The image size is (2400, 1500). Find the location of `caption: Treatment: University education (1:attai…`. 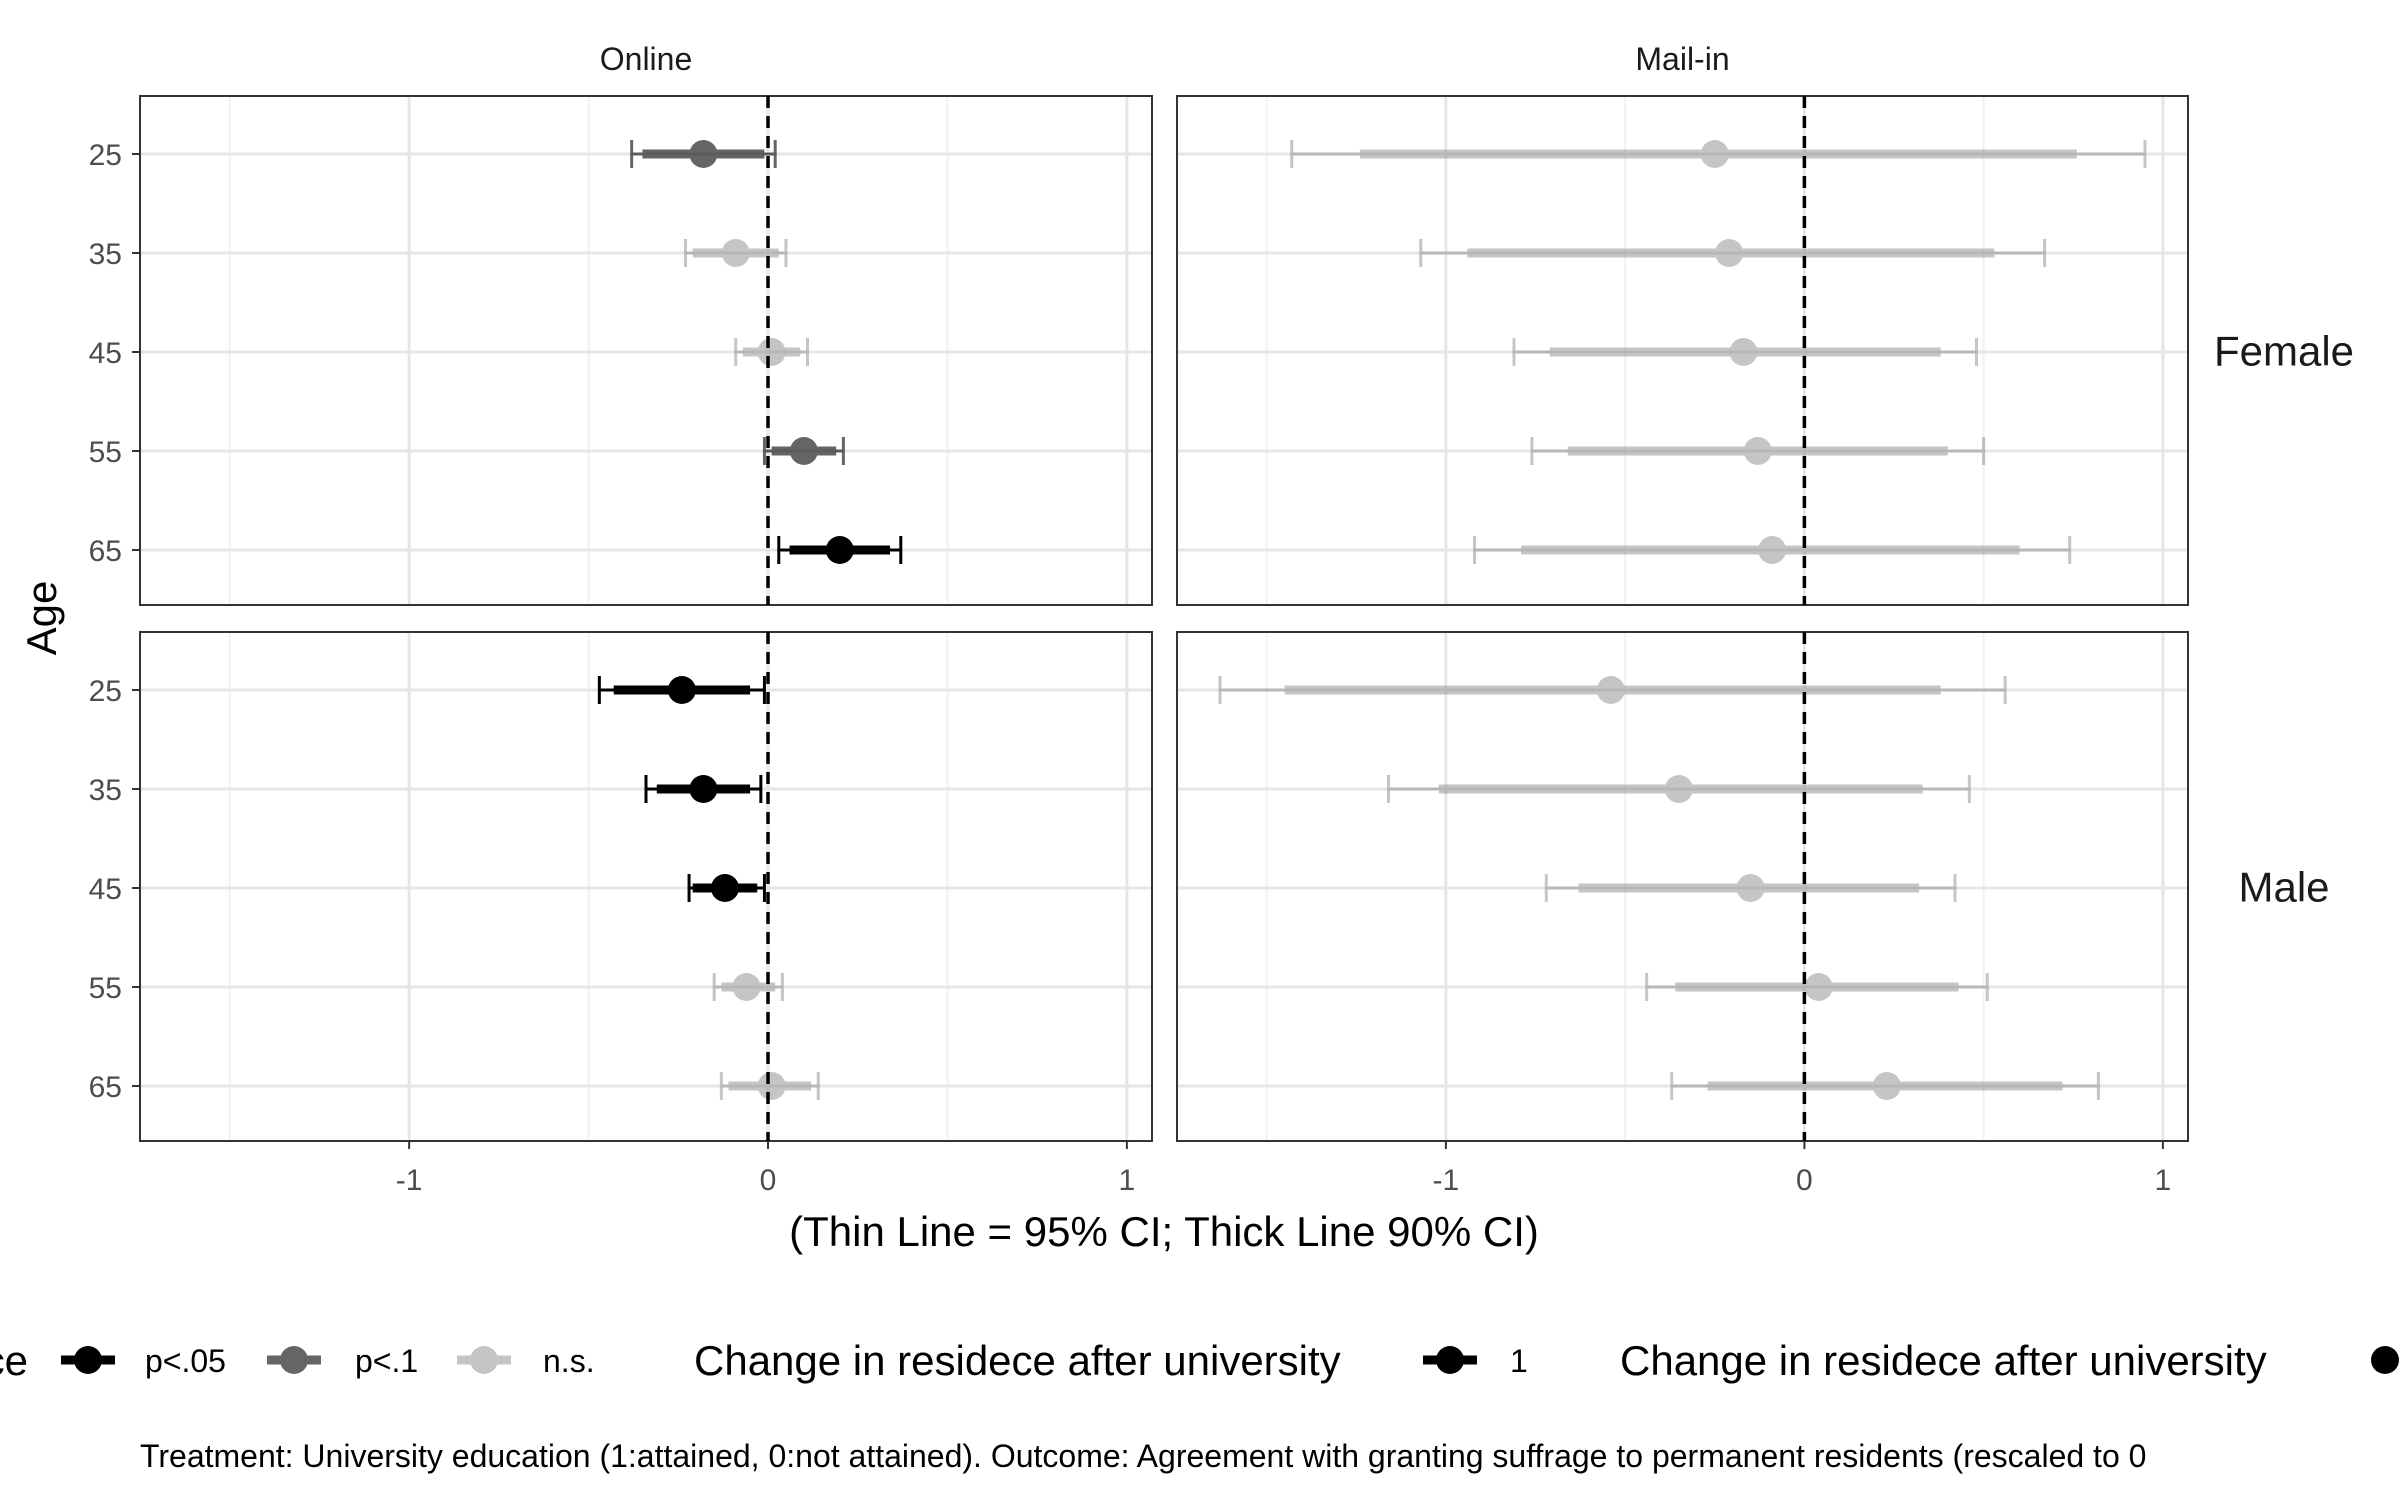

caption: Treatment: University education (1:attai… is located at coordinates (1143, 1456).